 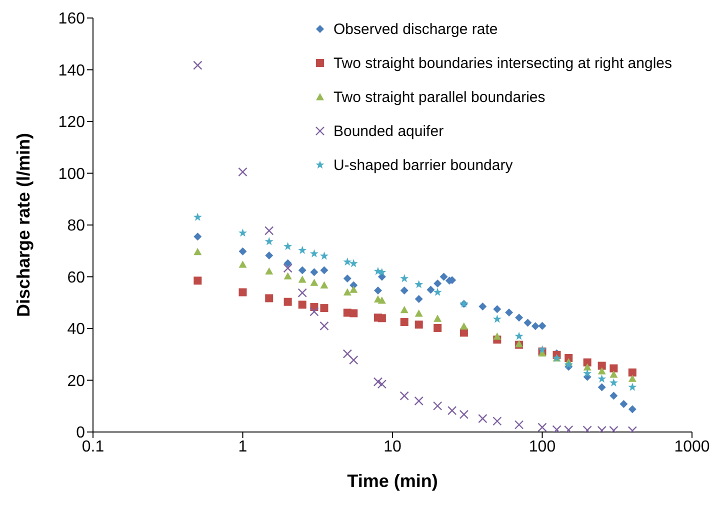 I want to click on legend-label: Bounded aquifer, so click(x=388, y=131).